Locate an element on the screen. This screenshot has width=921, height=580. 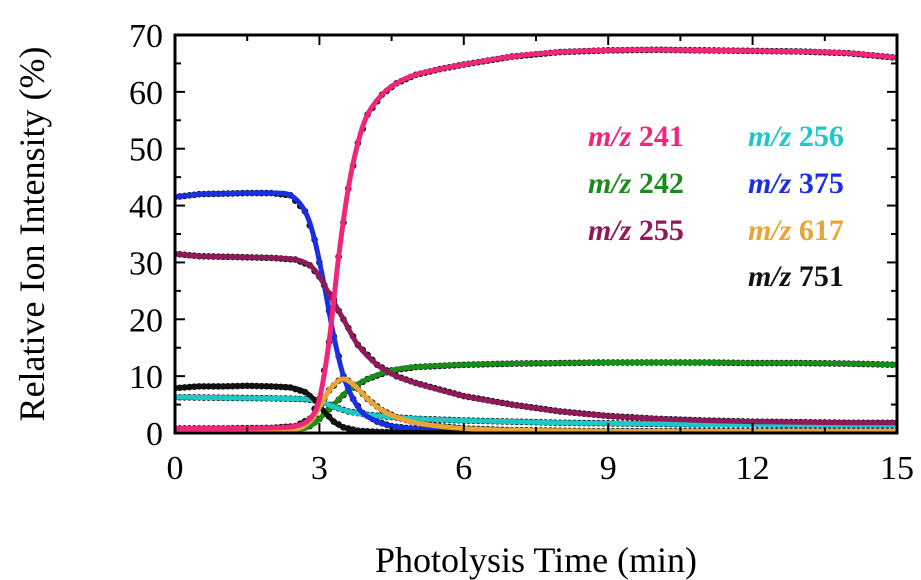
y-tick-label: 20 is located at coordinates (146, 320).